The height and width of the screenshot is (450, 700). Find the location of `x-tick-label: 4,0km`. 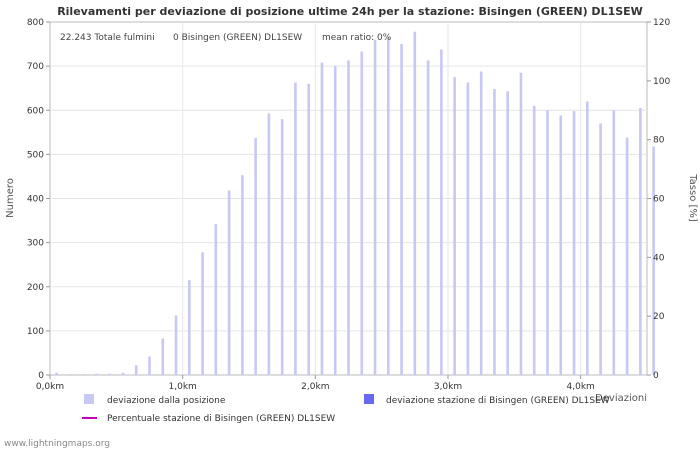

x-tick-label: 4,0km is located at coordinates (581, 387).